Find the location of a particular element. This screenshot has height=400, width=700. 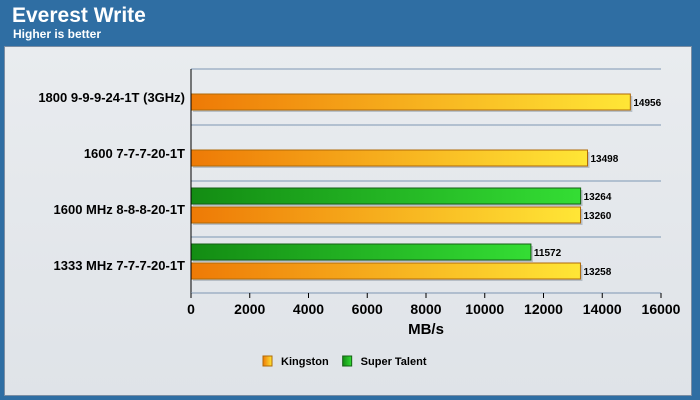

legend-label: Super Talent is located at coordinates (394, 362).